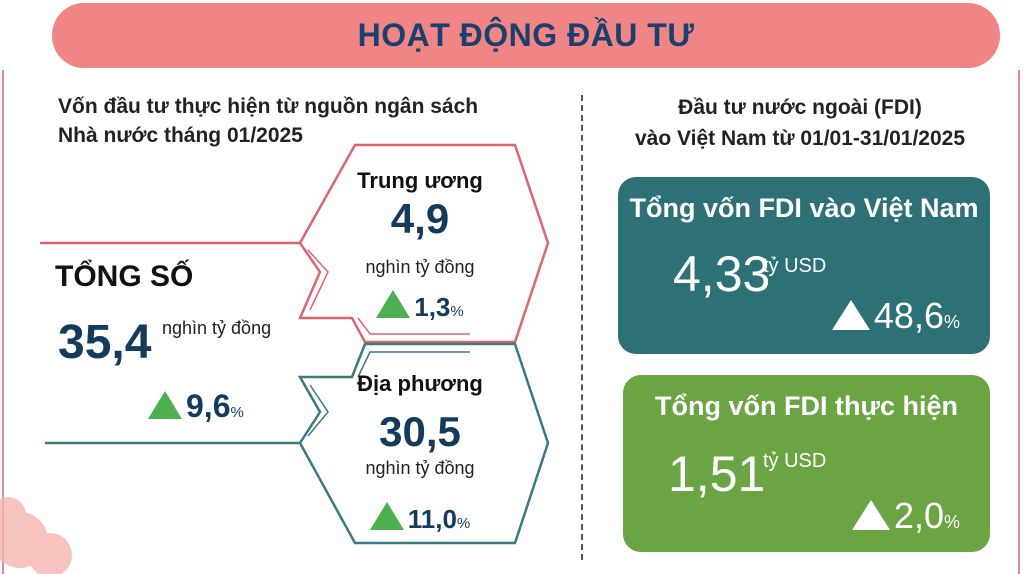  I want to click on fdi-disbursed-card: Tổng vốn FDI thực hiện 1,51 tỷ USD 2,0%, so click(806, 463).